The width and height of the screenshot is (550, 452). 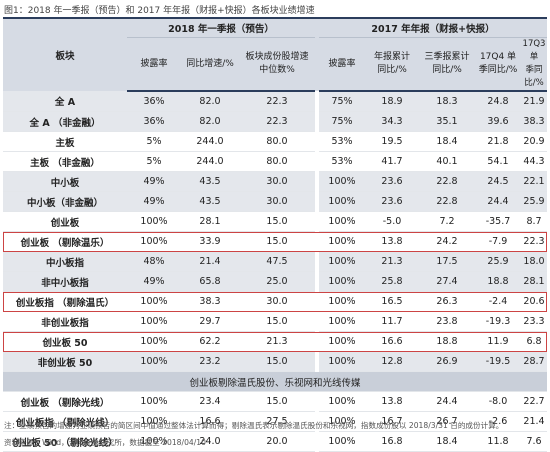 What do you see at coordinates (342, 64) in the screenshot?
I see `column-header: 披露率` at bounding box center [342, 64].